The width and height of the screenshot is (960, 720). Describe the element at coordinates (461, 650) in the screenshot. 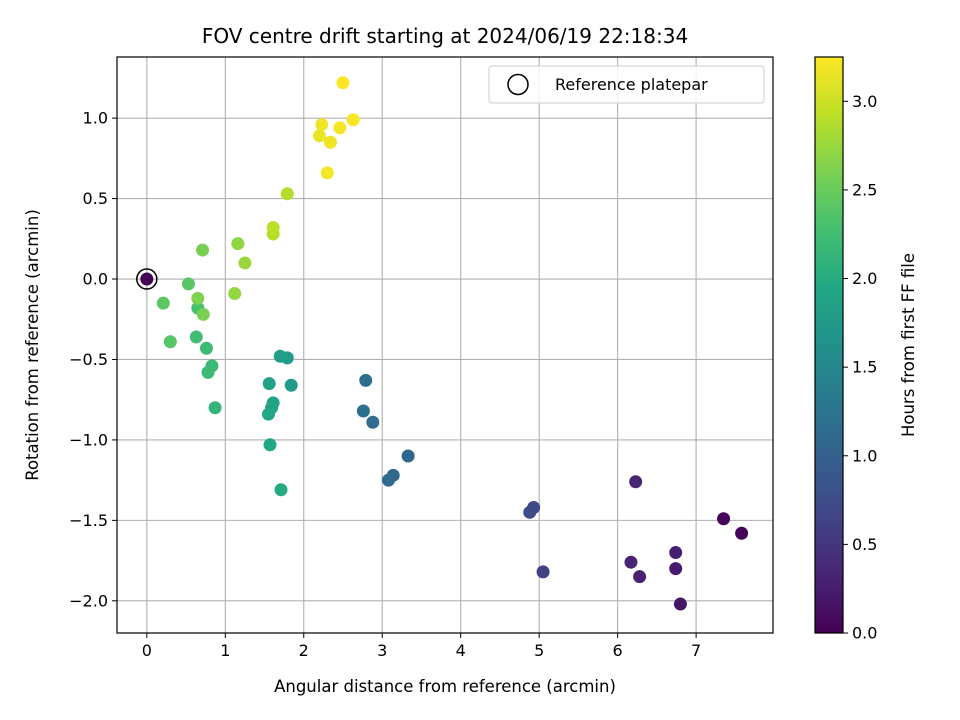

I see `x-tick-label: 4` at that location.